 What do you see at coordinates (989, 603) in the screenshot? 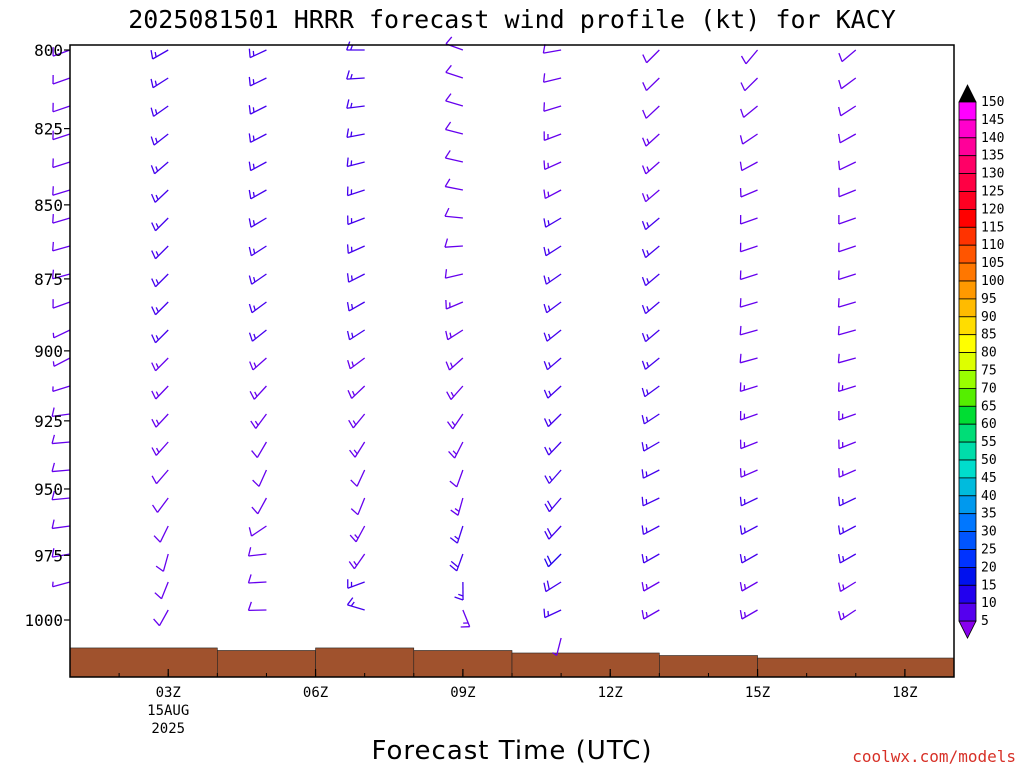
I see `colorbar-label-10: 10` at bounding box center [989, 603].